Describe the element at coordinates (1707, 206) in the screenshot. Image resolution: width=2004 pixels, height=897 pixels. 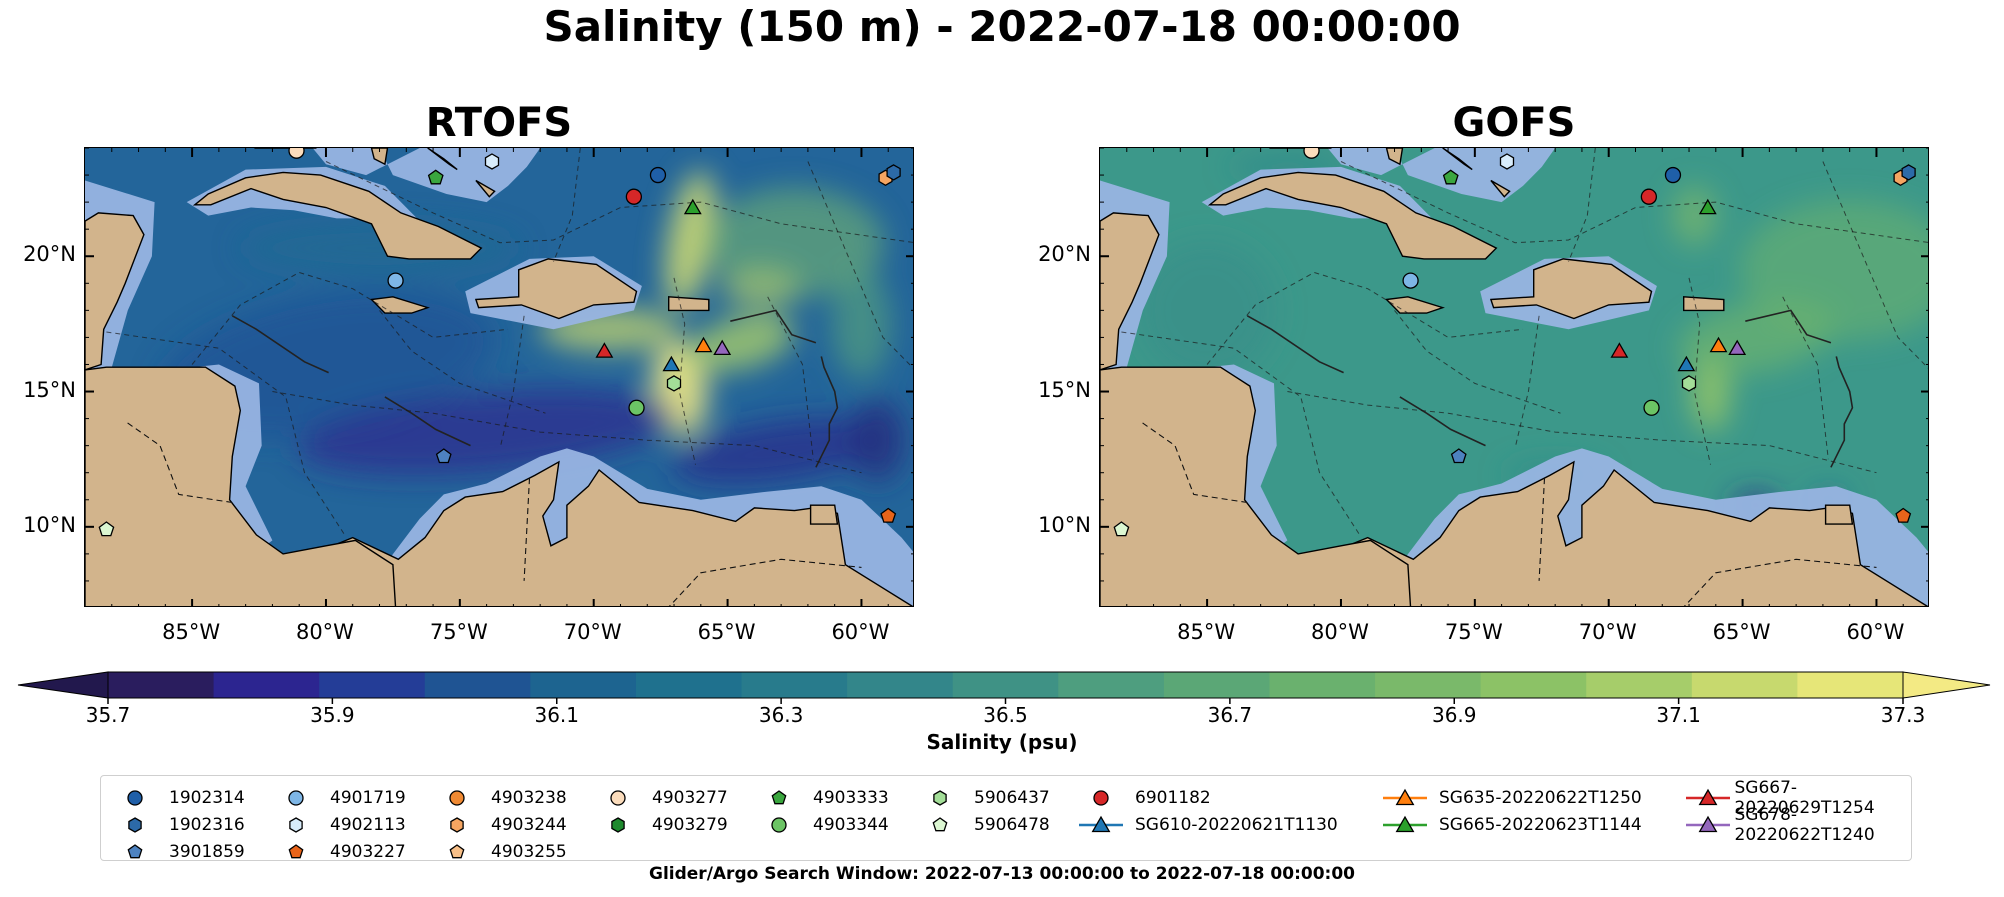
I see `marker-SG665-20220623T1144` at that location.